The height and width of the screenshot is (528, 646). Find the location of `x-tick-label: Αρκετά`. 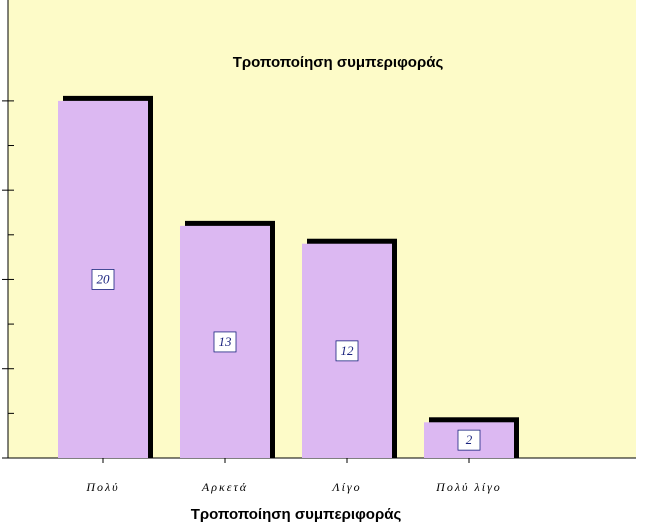

x-tick-label: Αρκετά is located at coordinates (224, 487).